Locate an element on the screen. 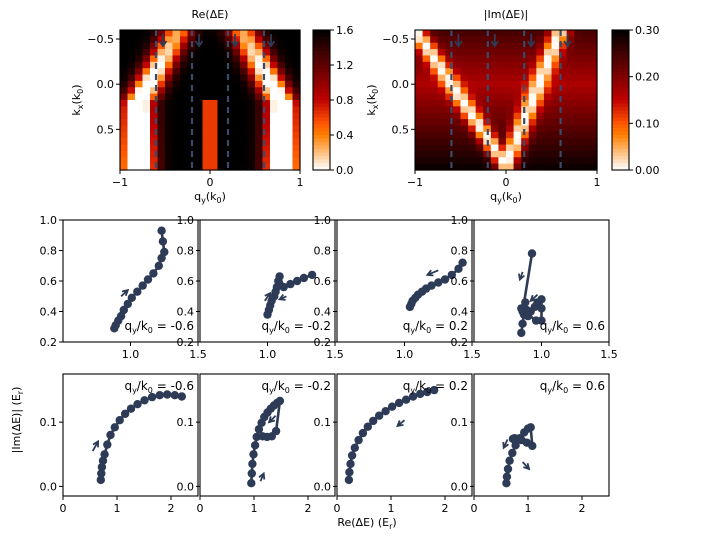 The height and width of the screenshot is (538, 706). colorbar-tick-label: 0.10 is located at coordinates (647, 123).